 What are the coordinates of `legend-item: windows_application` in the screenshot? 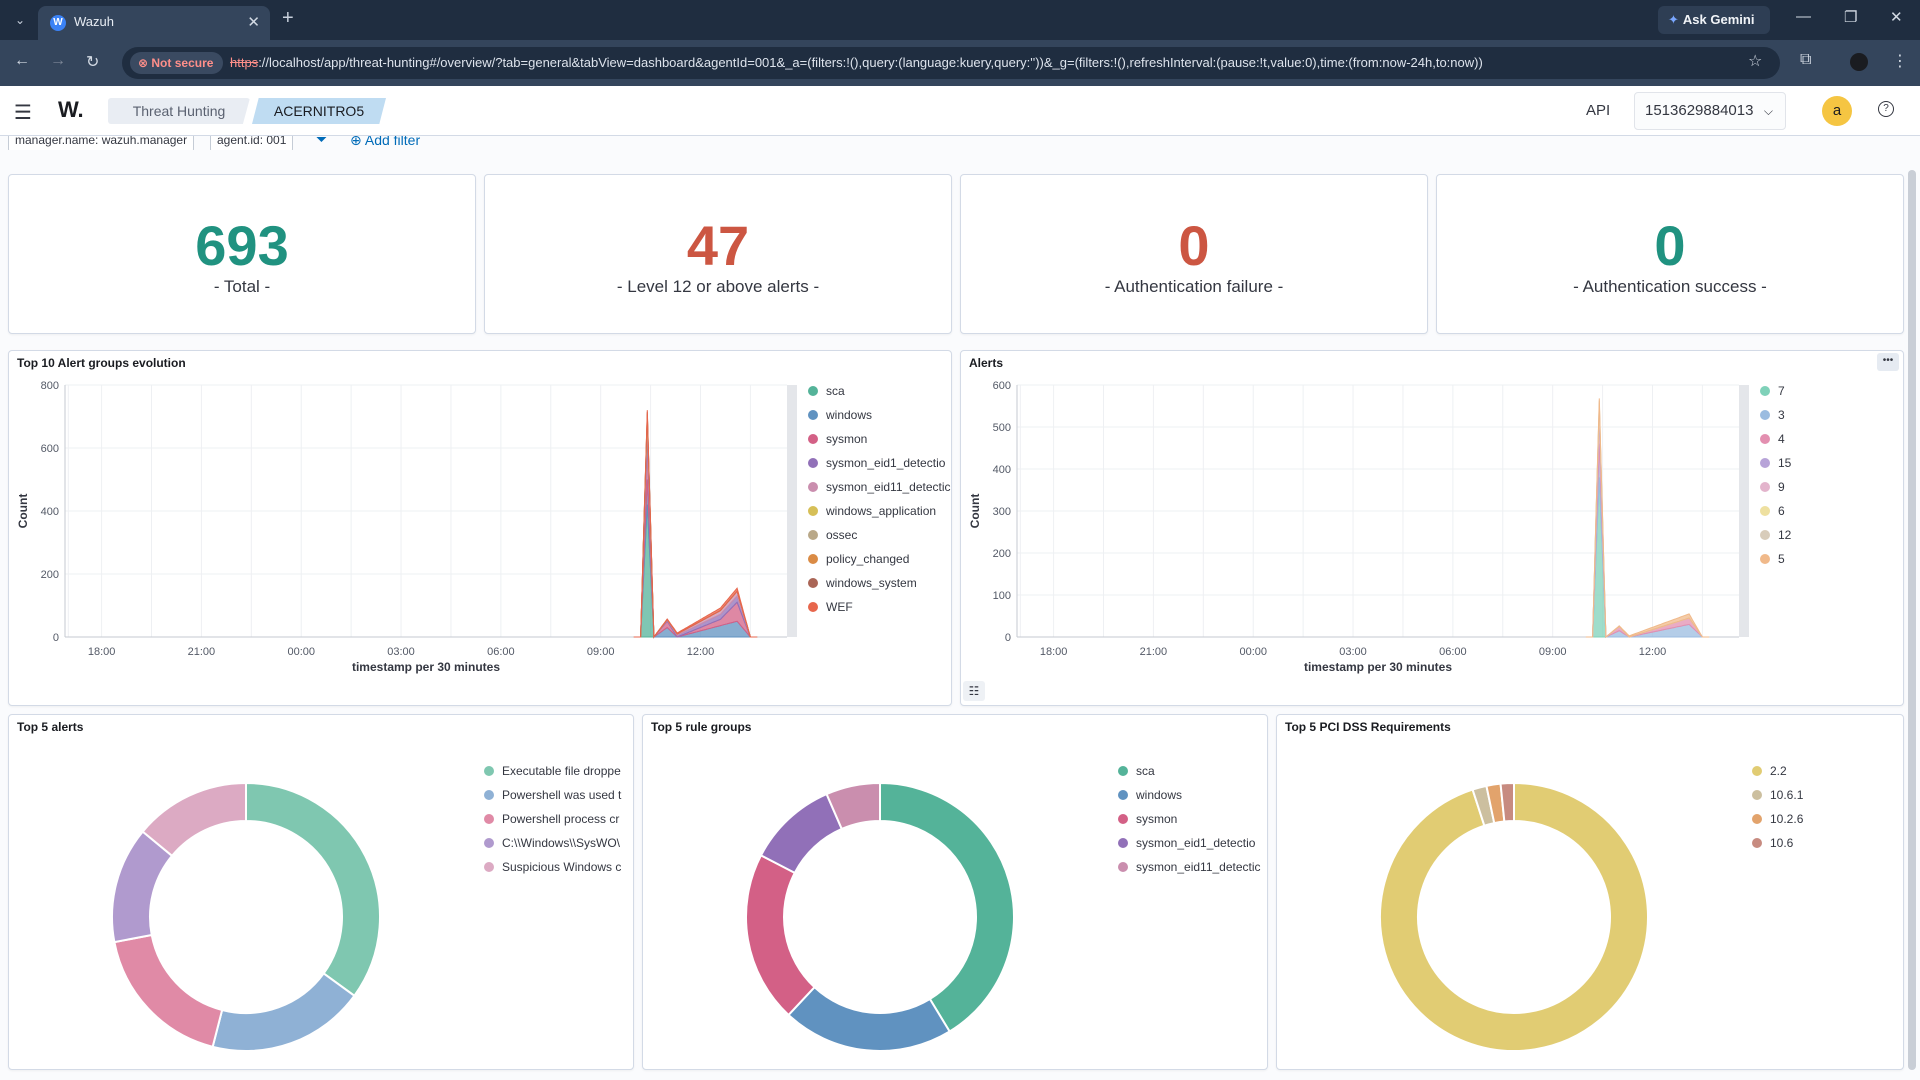 It's located at (880, 511).